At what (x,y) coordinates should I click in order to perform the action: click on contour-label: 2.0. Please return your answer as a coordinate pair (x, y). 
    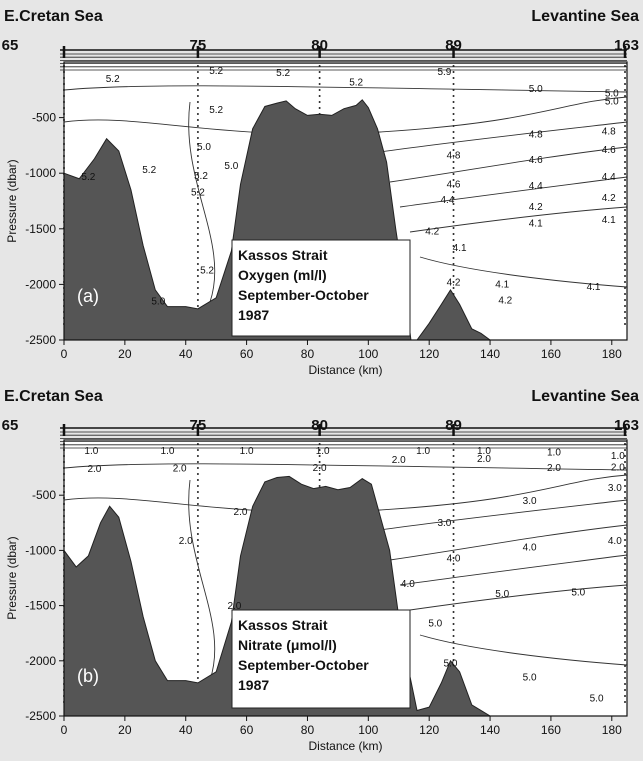
    Looking at the image, I should click on (399, 460).